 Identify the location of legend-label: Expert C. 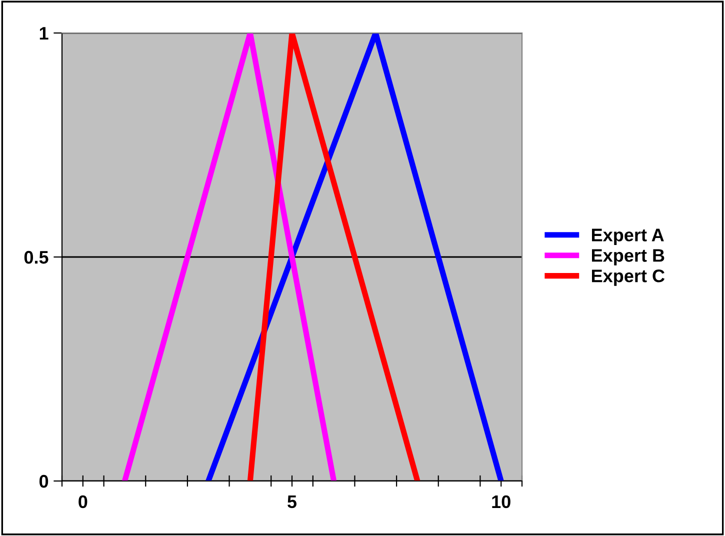
(628, 278).